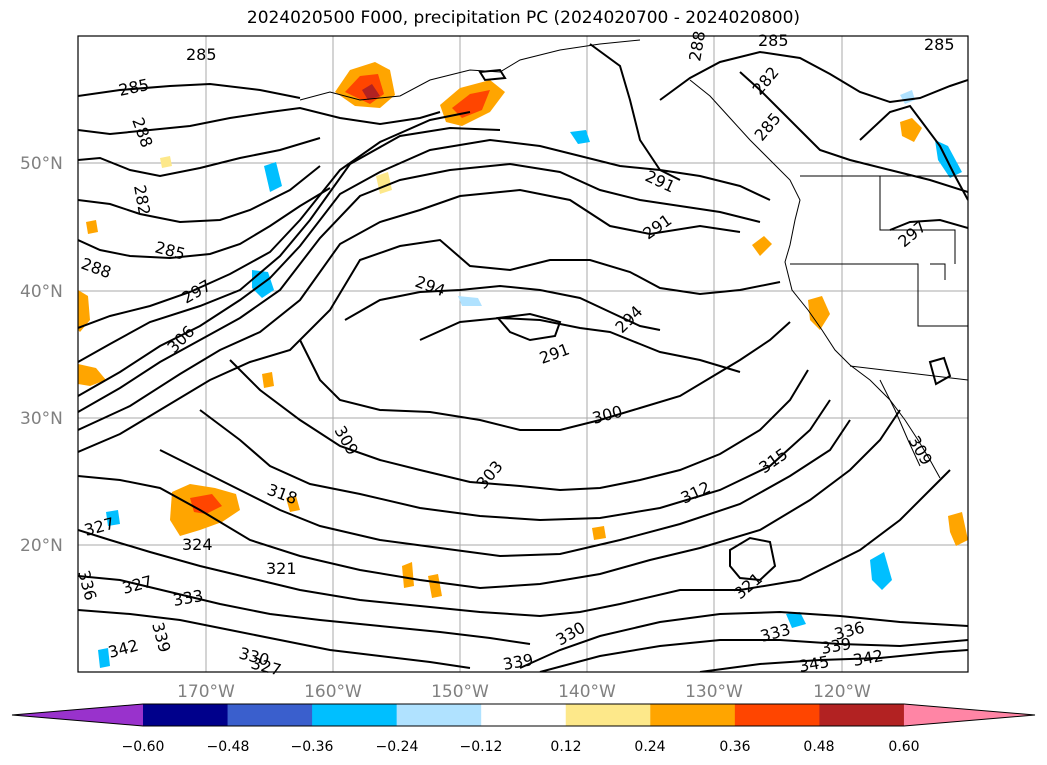 The width and height of the screenshot is (1047, 765). Describe the element at coordinates (77, 715) in the screenshot. I see `colorbar-extend-min` at that location.